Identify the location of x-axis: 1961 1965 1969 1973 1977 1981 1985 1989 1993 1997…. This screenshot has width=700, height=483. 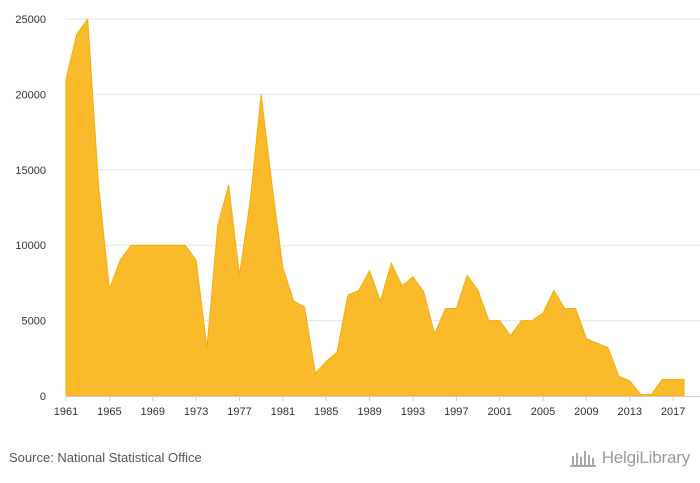
(377, 407).